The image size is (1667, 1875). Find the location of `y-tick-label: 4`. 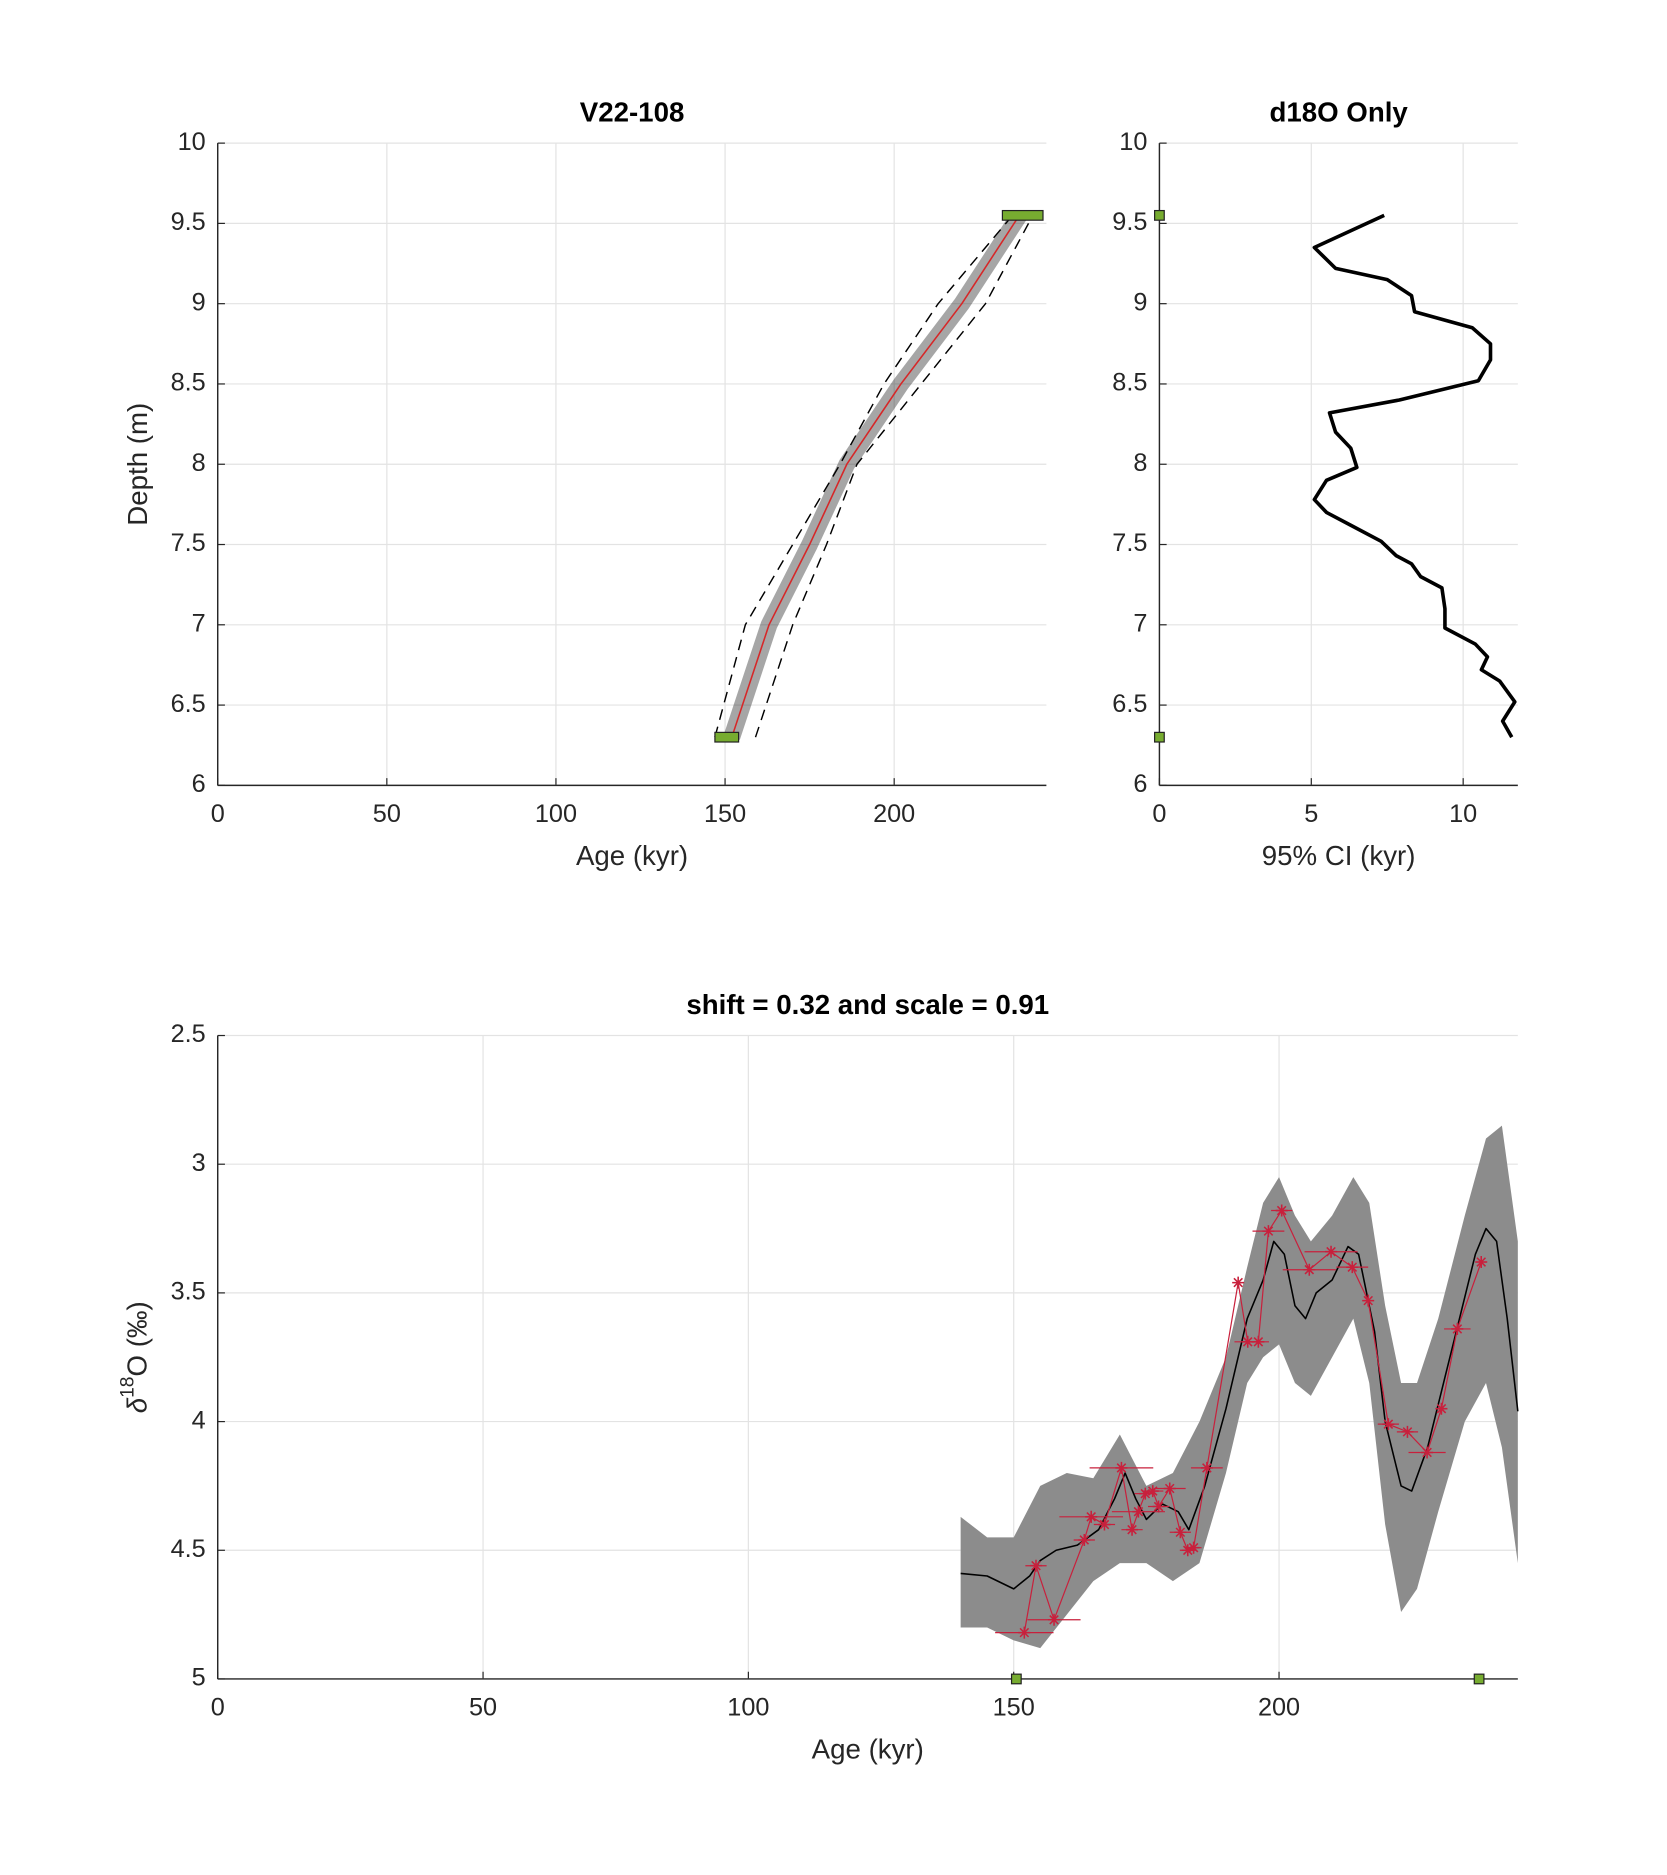

y-tick-label: 4 is located at coordinates (199, 1420).